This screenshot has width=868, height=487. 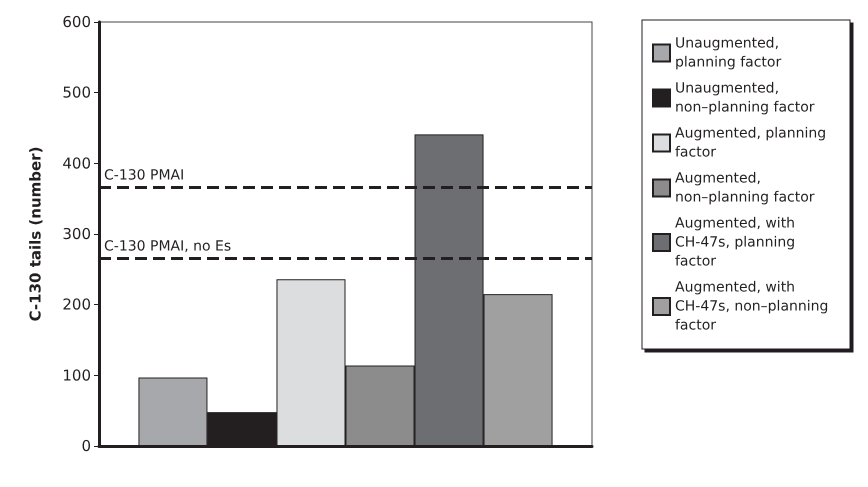 I want to click on legend-label: Unaugmented, planning factor, so click(x=729, y=53).